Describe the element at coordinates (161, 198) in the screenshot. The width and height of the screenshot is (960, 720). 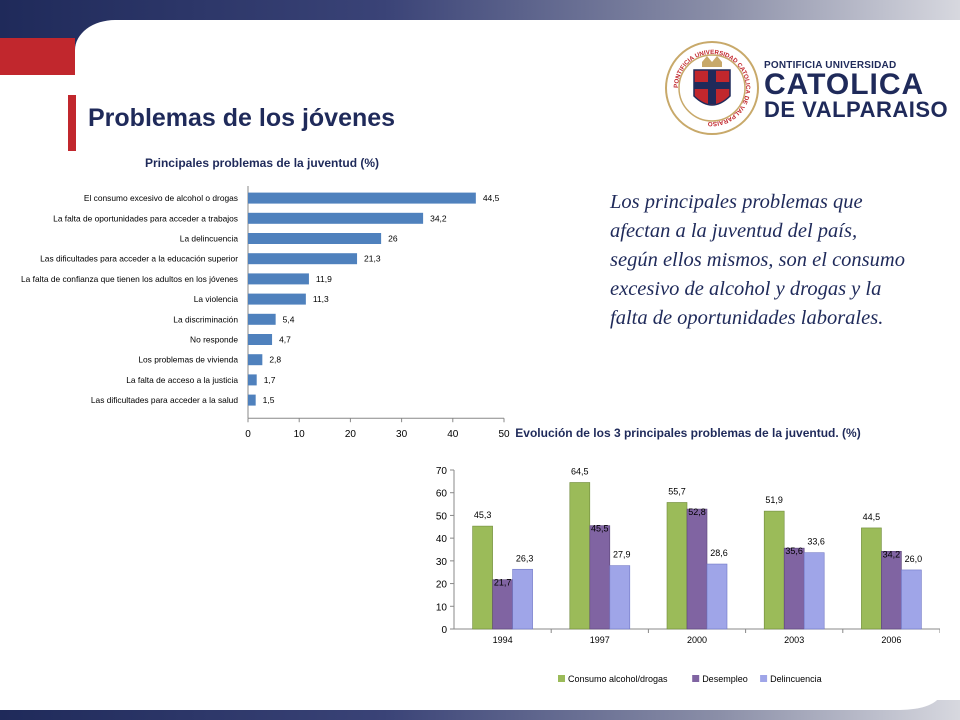
I see `chart1-category-label: El consumo excesivo de alcohol o drogas` at that location.